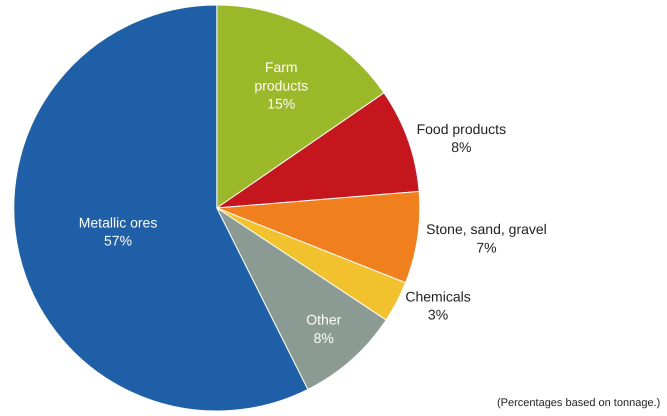 This screenshot has width=667, height=416. Describe the element at coordinates (438, 314) in the screenshot. I see `data-label: 3%` at that location.